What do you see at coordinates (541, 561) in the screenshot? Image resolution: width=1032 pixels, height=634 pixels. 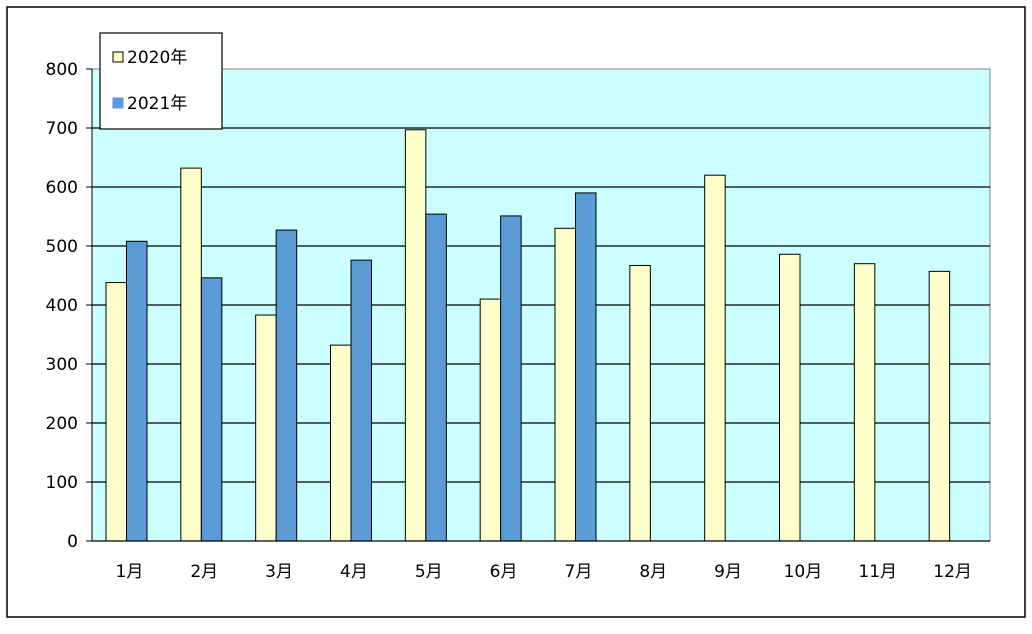 I see `x-axis: 1月 2月 3月 4月 5月 6月 7月 8月 9月 10月 11月 12月` at bounding box center [541, 561].